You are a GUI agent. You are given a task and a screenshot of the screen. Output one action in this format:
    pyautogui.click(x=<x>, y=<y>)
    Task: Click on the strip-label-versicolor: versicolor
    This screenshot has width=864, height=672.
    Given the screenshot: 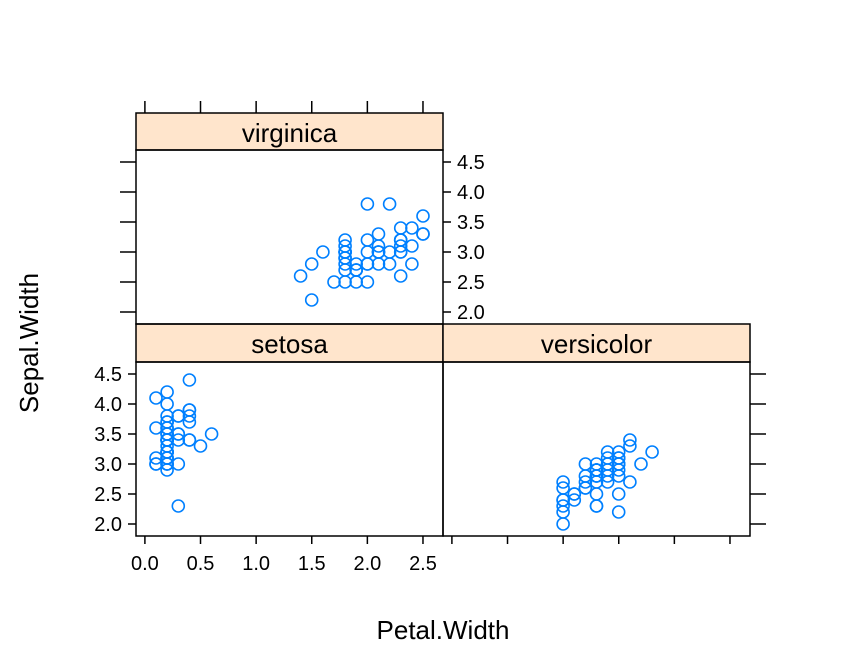 What is the action you would take?
    pyautogui.click(x=597, y=344)
    